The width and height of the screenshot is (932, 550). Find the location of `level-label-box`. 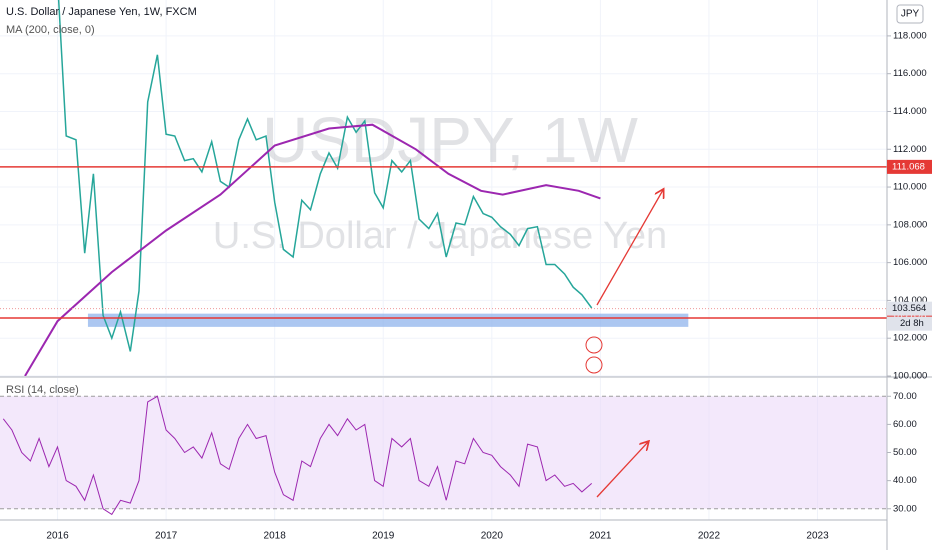

level-label-box is located at coordinates (909, 166).